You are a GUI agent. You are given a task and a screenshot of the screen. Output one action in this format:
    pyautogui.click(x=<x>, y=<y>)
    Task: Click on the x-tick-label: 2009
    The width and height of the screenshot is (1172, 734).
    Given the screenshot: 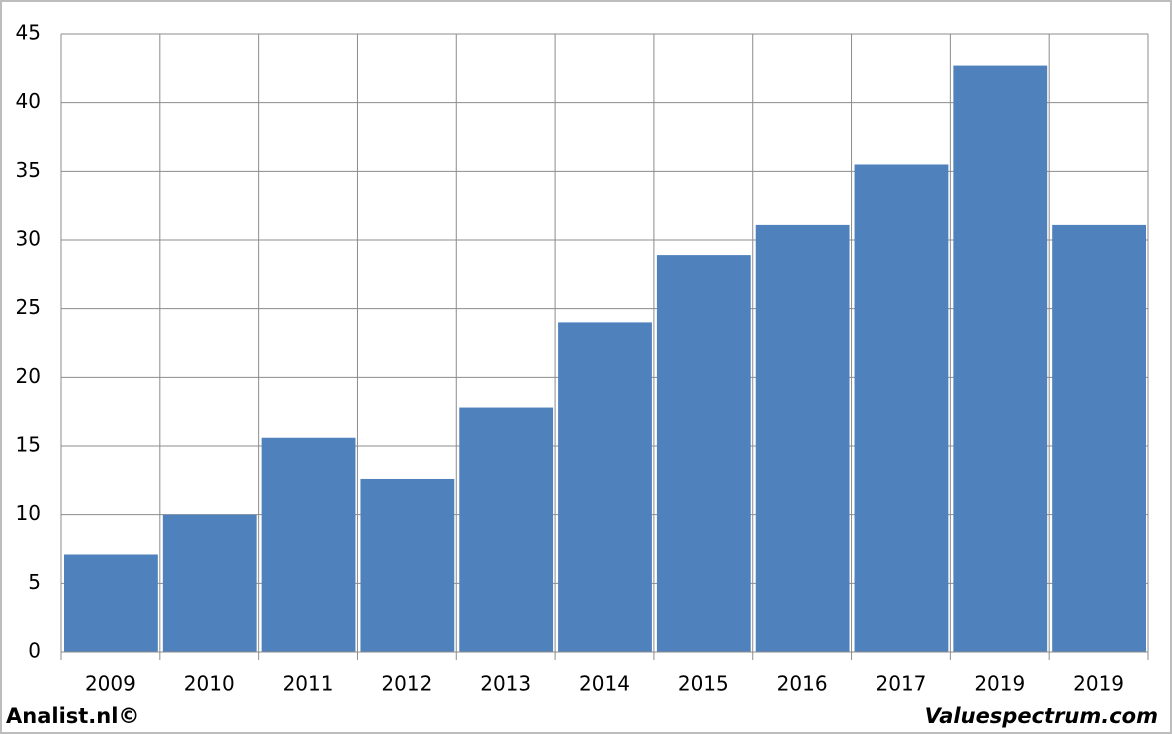 What is the action you would take?
    pyautogui.click(x=110, y=684)
    